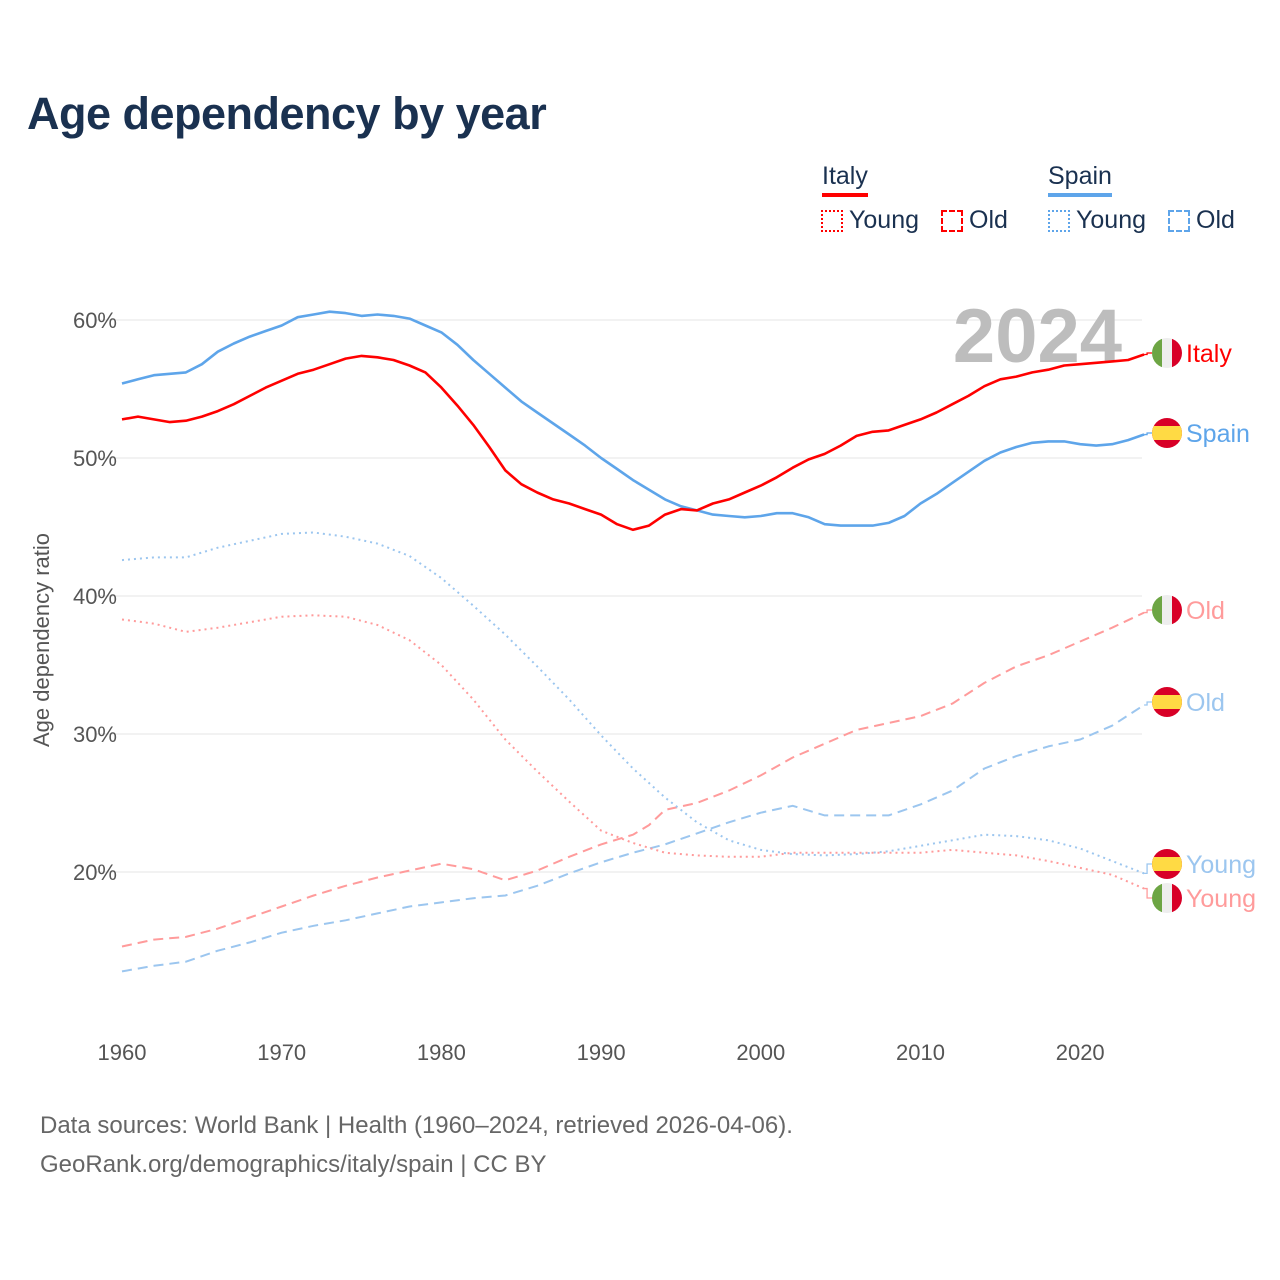 This screenshot has height=1280, width=1280. What do you see at coordinates (1080, 1052) in the screenshot?
I see `x-tick-label: 2020` at bounding box center [1080, 1052].